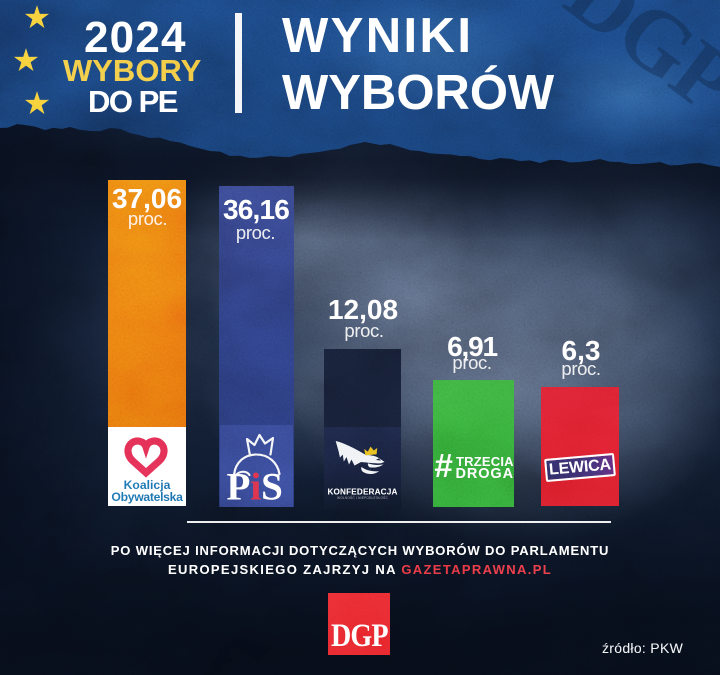 This screenshot has width=720, height=675. I want to click on svg-text: PiS, so click(255, 487).